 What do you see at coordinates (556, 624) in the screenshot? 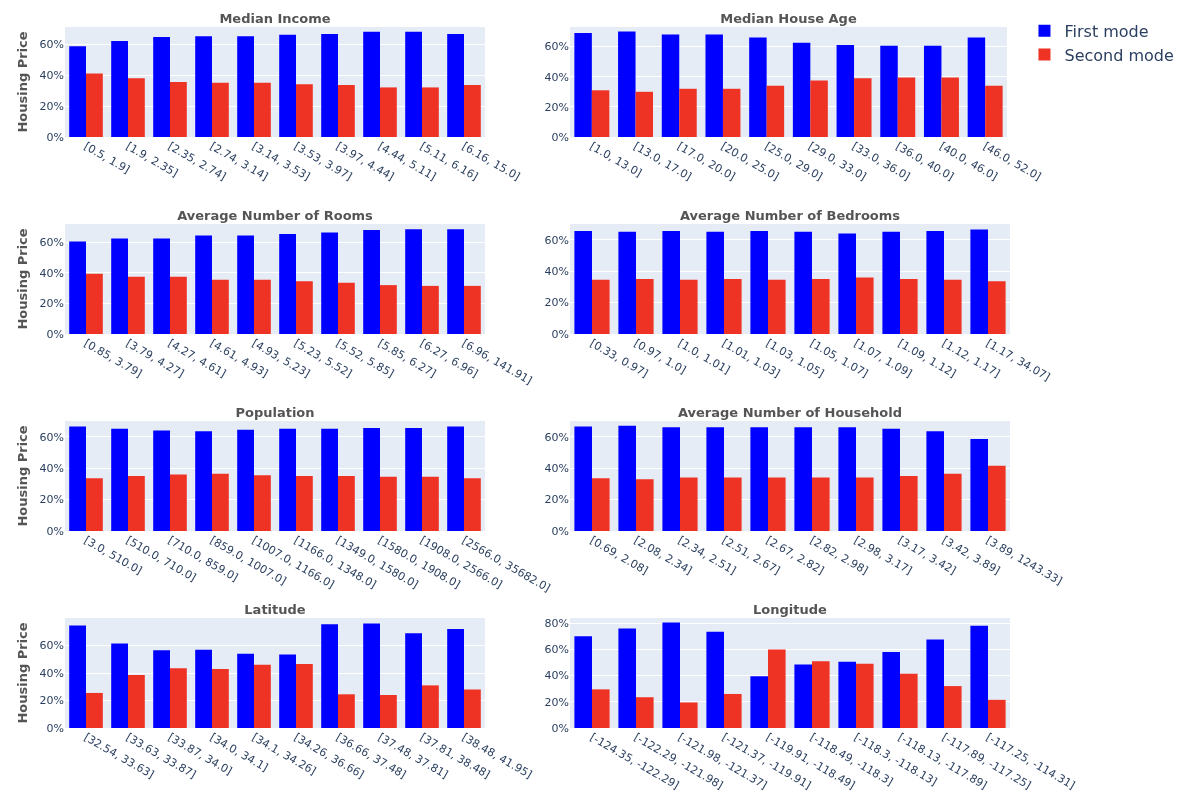
I see `y-tick-label: 80%` at bounding box center [556, 624].